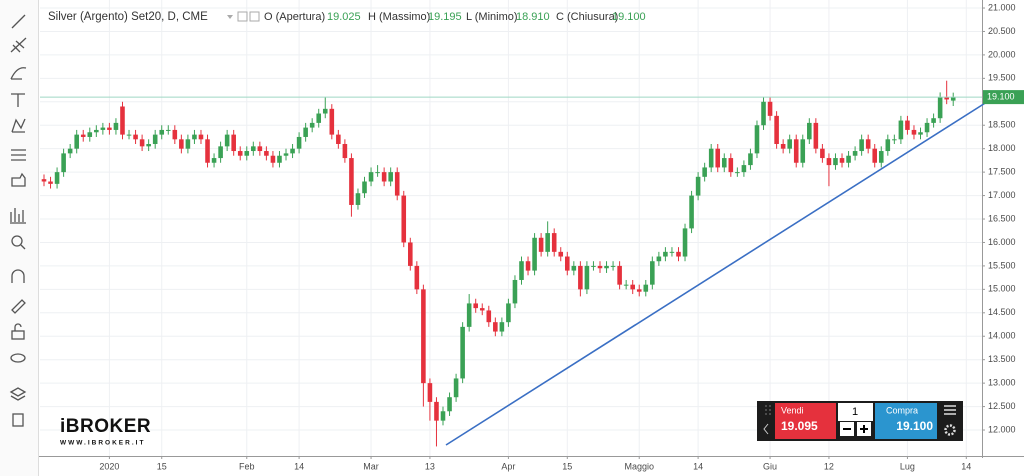  Describe the element at coordinates (1002, 31) in the screenshot. I see `y-tick-label: 20.500` at that location.